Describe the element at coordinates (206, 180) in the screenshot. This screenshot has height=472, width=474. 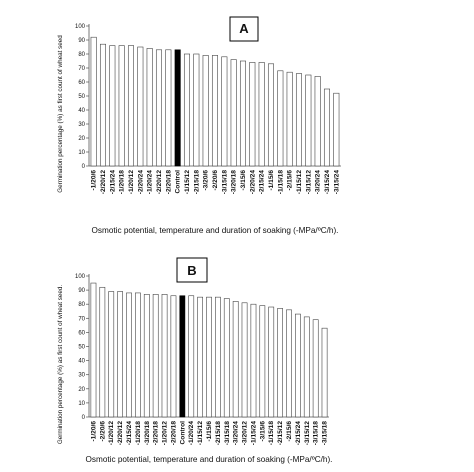
I see `x-category-label: -3/20/6` at that location.